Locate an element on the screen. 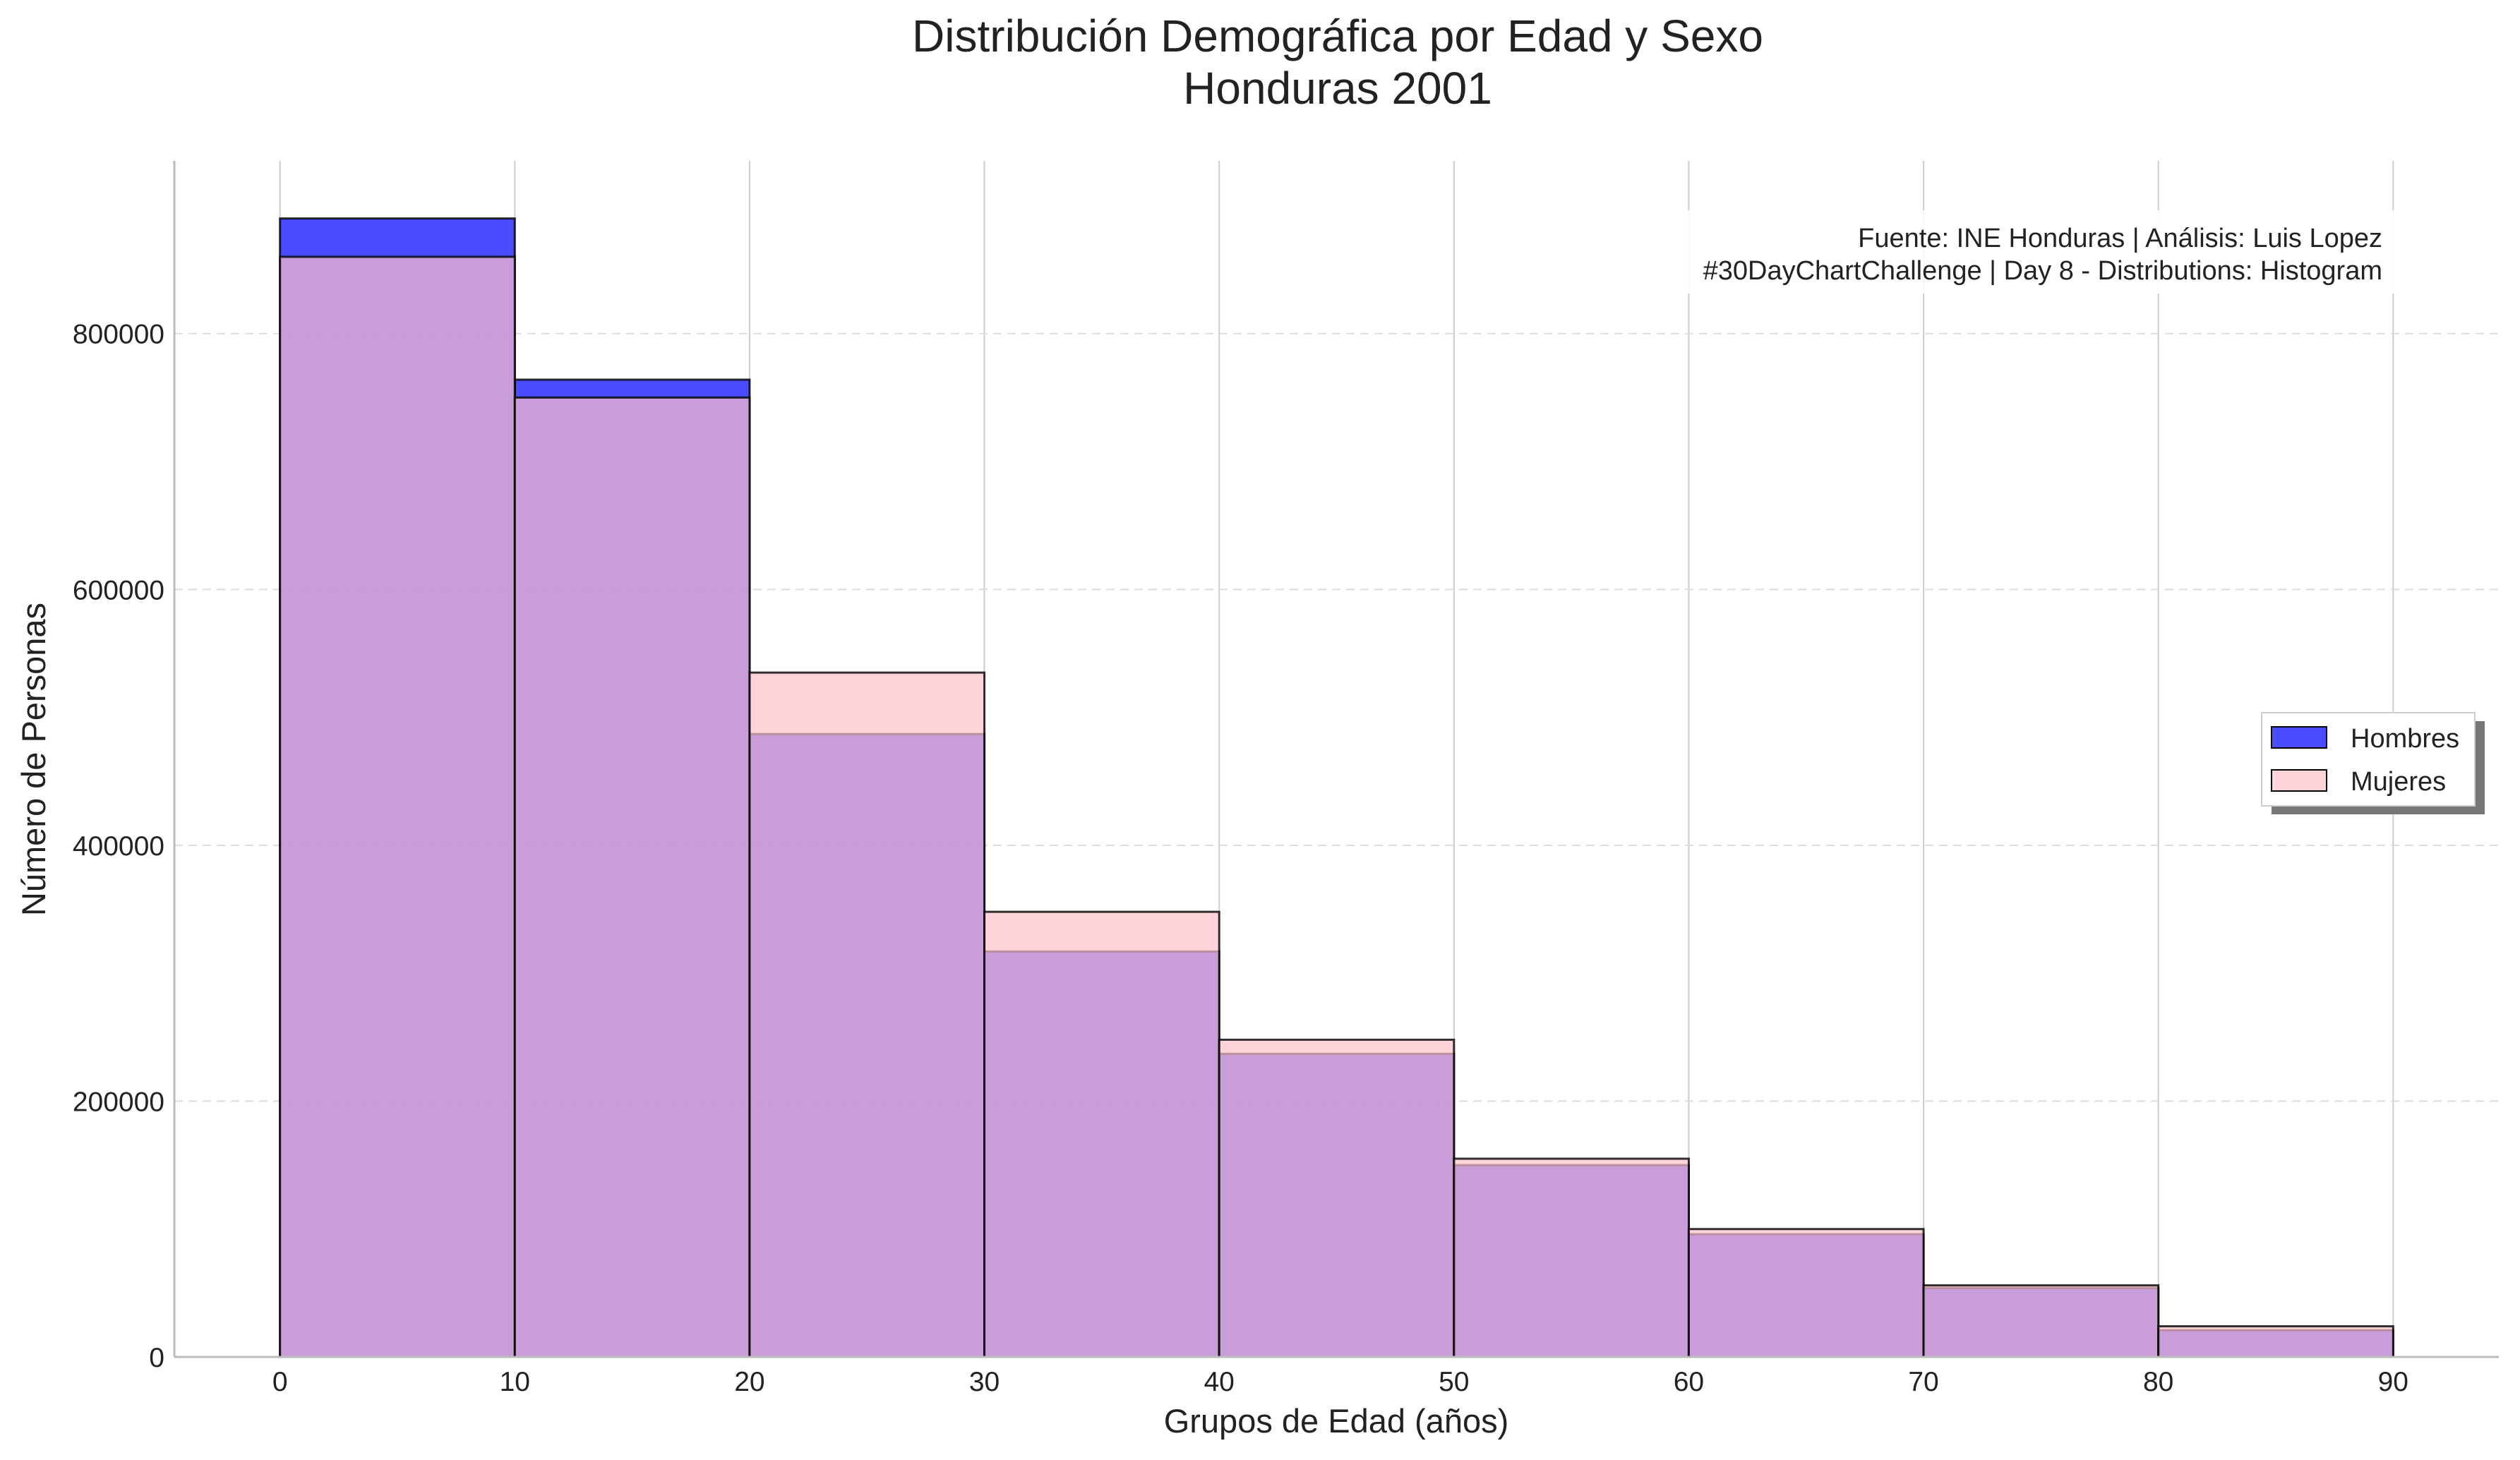 This screenshot has width=2520, height=1460. legend-item-hombres: Hombres is located at coordinates (2365, 739).